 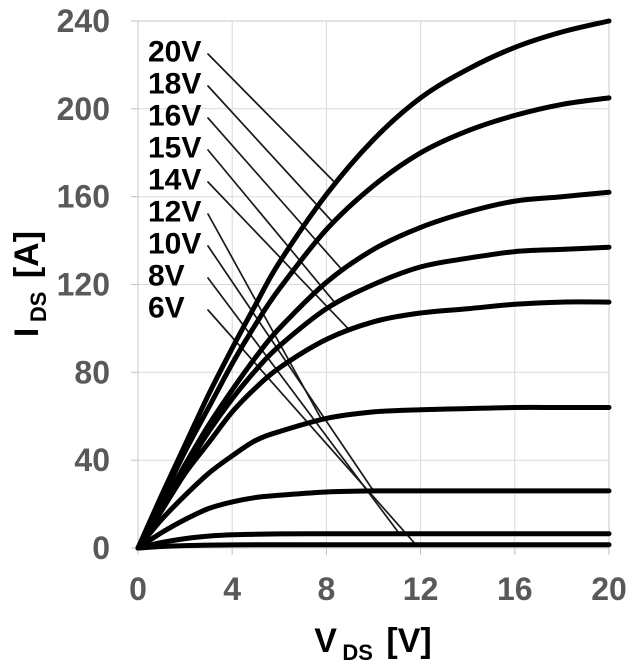 I want to click on y-tick-label: 40, so click(x=92, y=460).